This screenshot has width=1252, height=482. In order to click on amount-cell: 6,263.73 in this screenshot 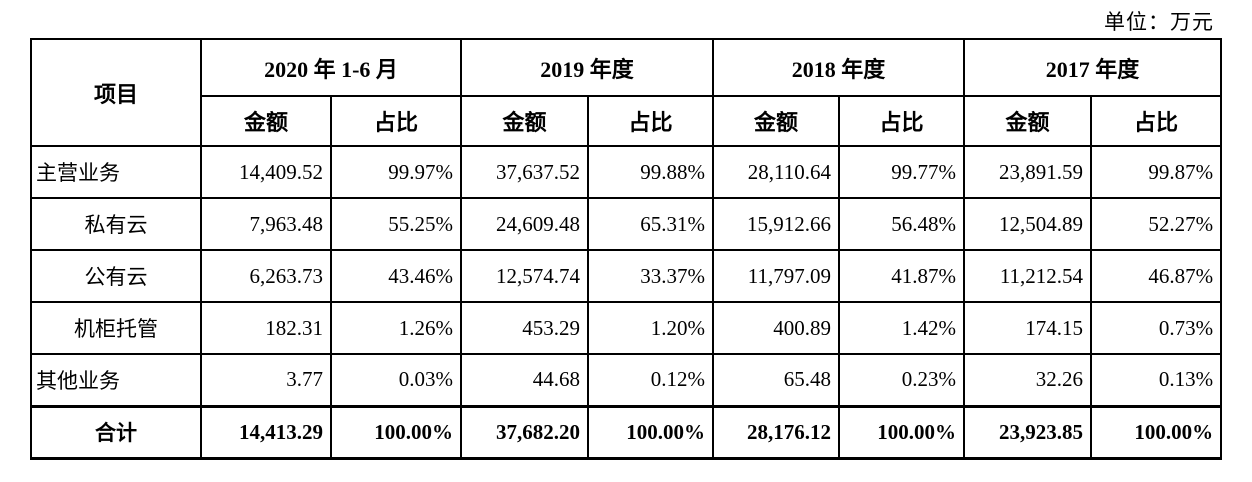, I will do `click(266, 276)`.